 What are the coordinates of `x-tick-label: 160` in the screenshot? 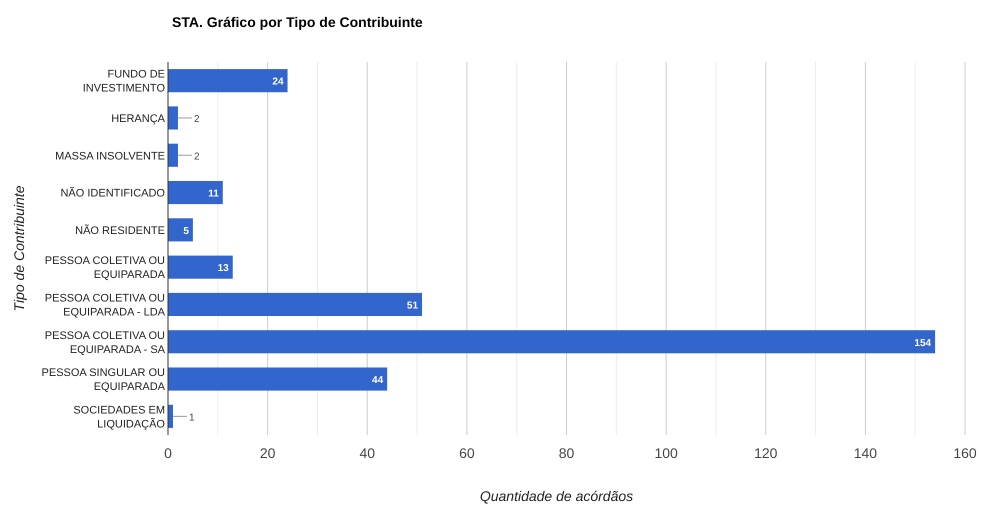 It's located at (965, 453).